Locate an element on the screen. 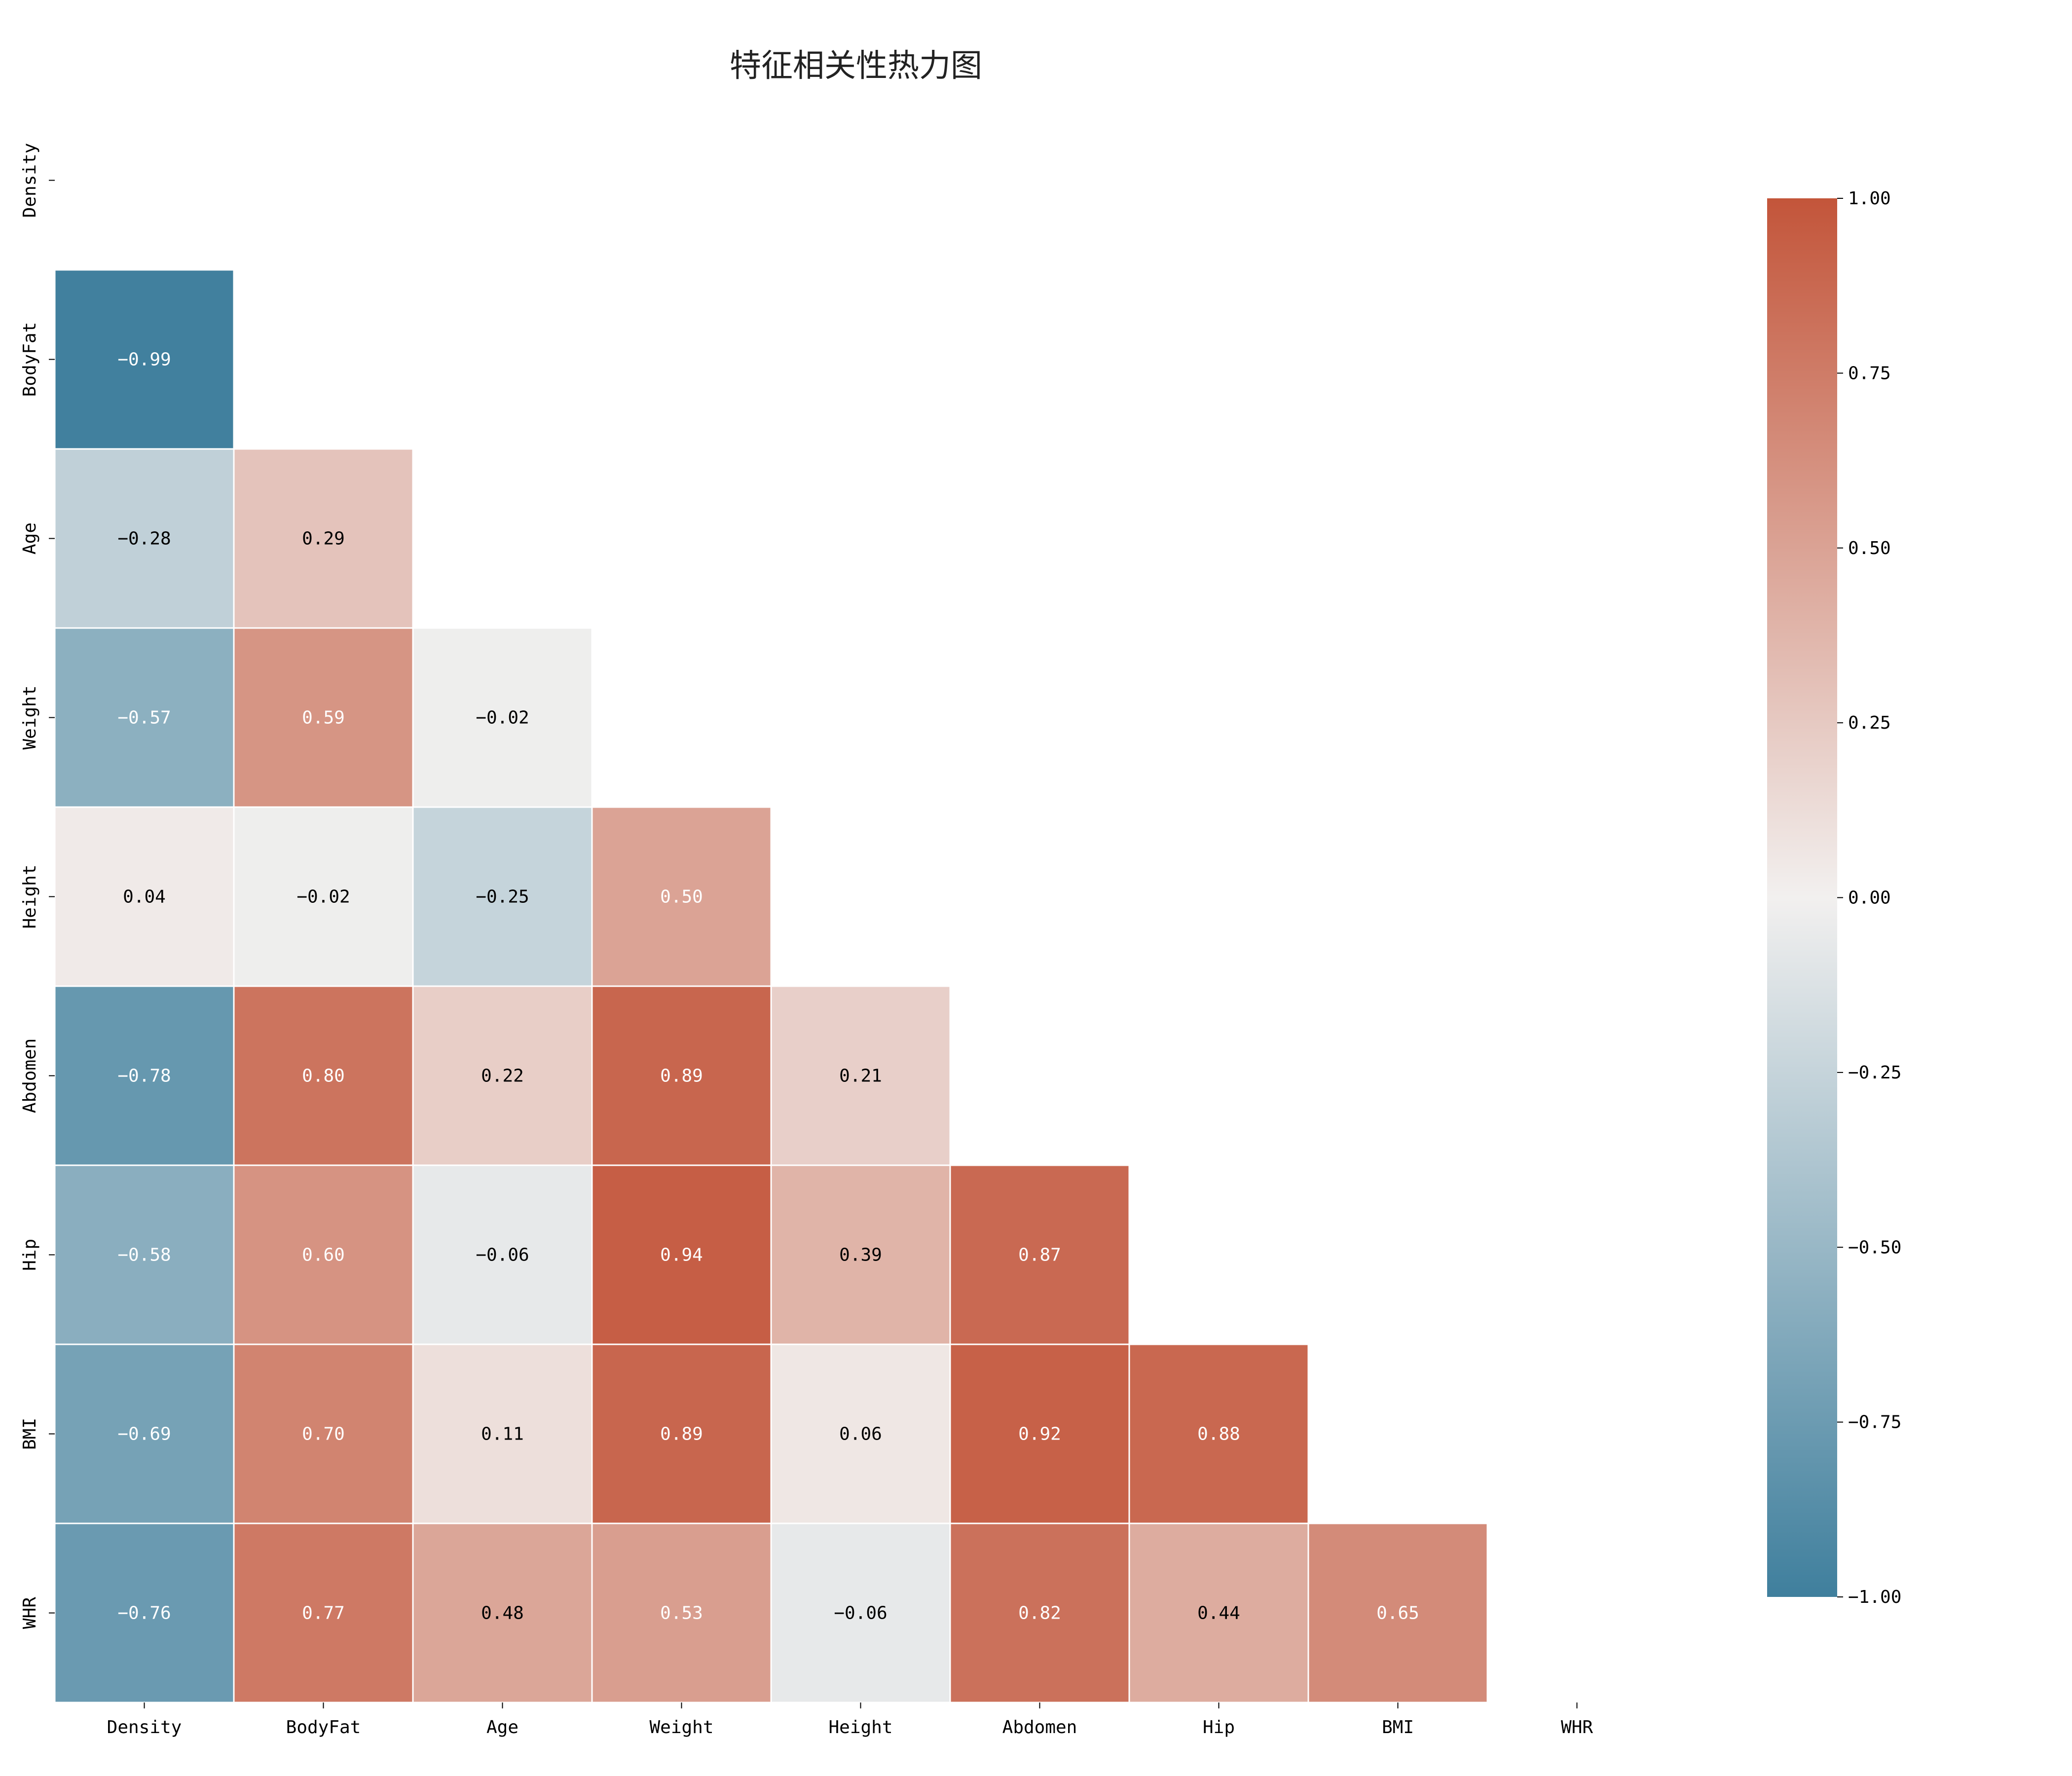 Image resolution: width=2072 pixels, height=1776 pixels. cell-label-bmi-density: −0.69 is located at coordinates (144, 1434).